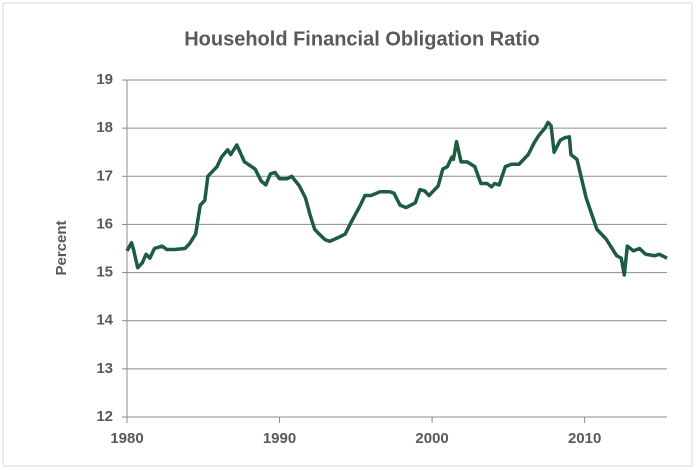  Describe the element at coordinates (104, 320) in the screenshot. I see `y-tick-label: 14` at that location.